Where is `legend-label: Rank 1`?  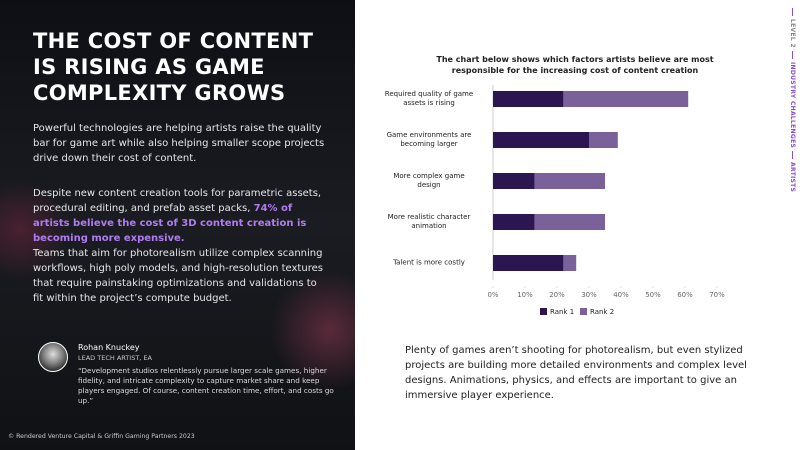
legend-label: Rank 1 is located at coordinates (562, 312).